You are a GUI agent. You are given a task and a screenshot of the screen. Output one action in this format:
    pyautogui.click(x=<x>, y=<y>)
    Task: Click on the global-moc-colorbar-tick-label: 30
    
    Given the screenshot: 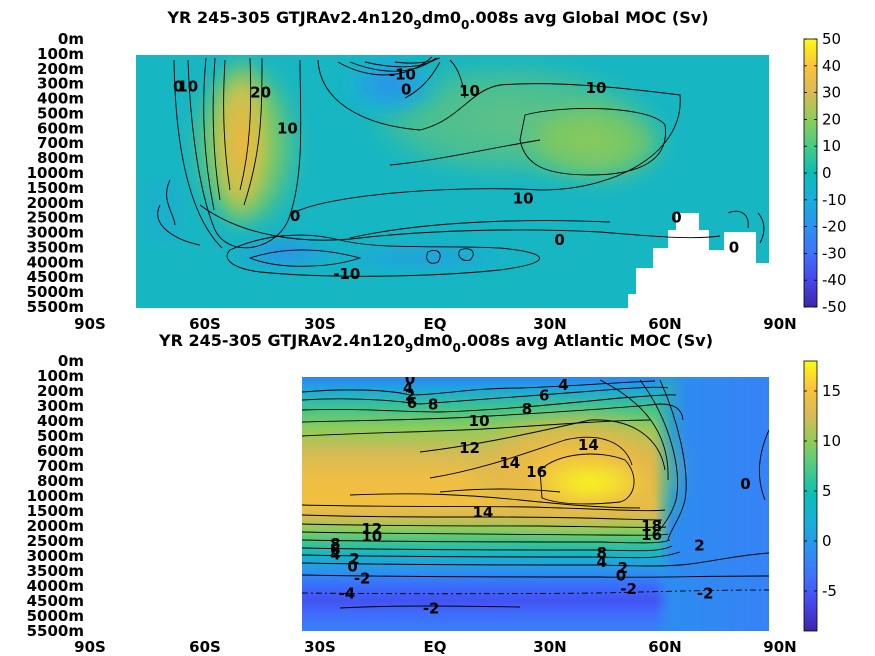 What is the action you would take?
    pyautogui.click(x=831, y=93)
    